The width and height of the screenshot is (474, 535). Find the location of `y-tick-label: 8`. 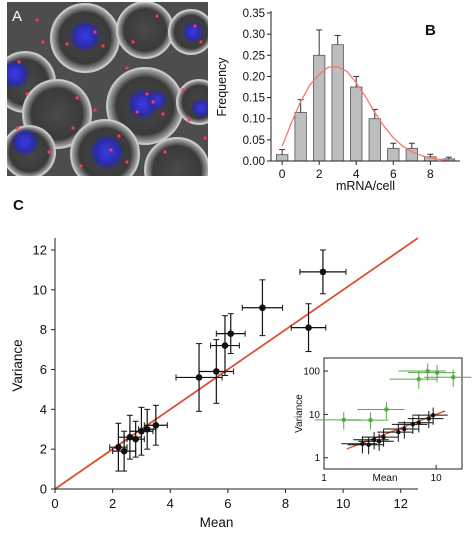

y-tick-label: 8 is located at coordinates (43, 329).